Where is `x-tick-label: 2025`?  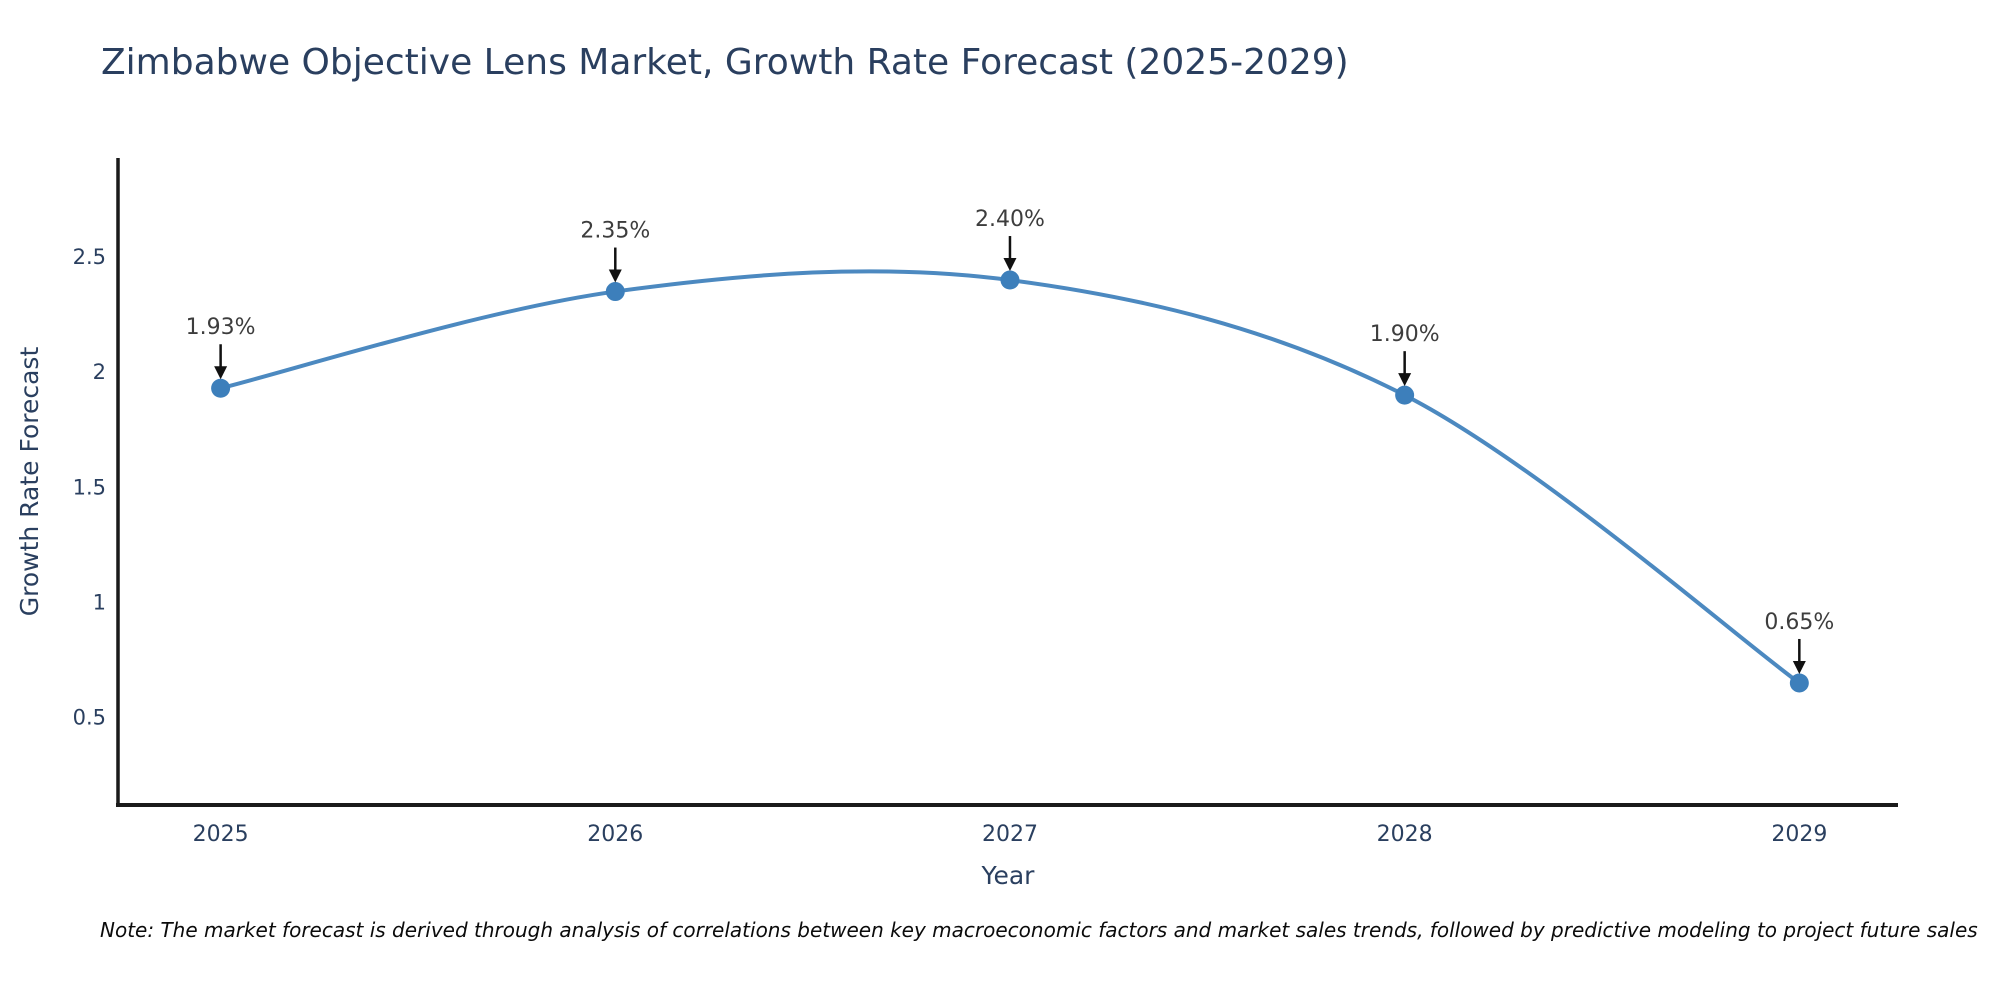
x-tick-label: 2025 is located at coordinates (221, 834).